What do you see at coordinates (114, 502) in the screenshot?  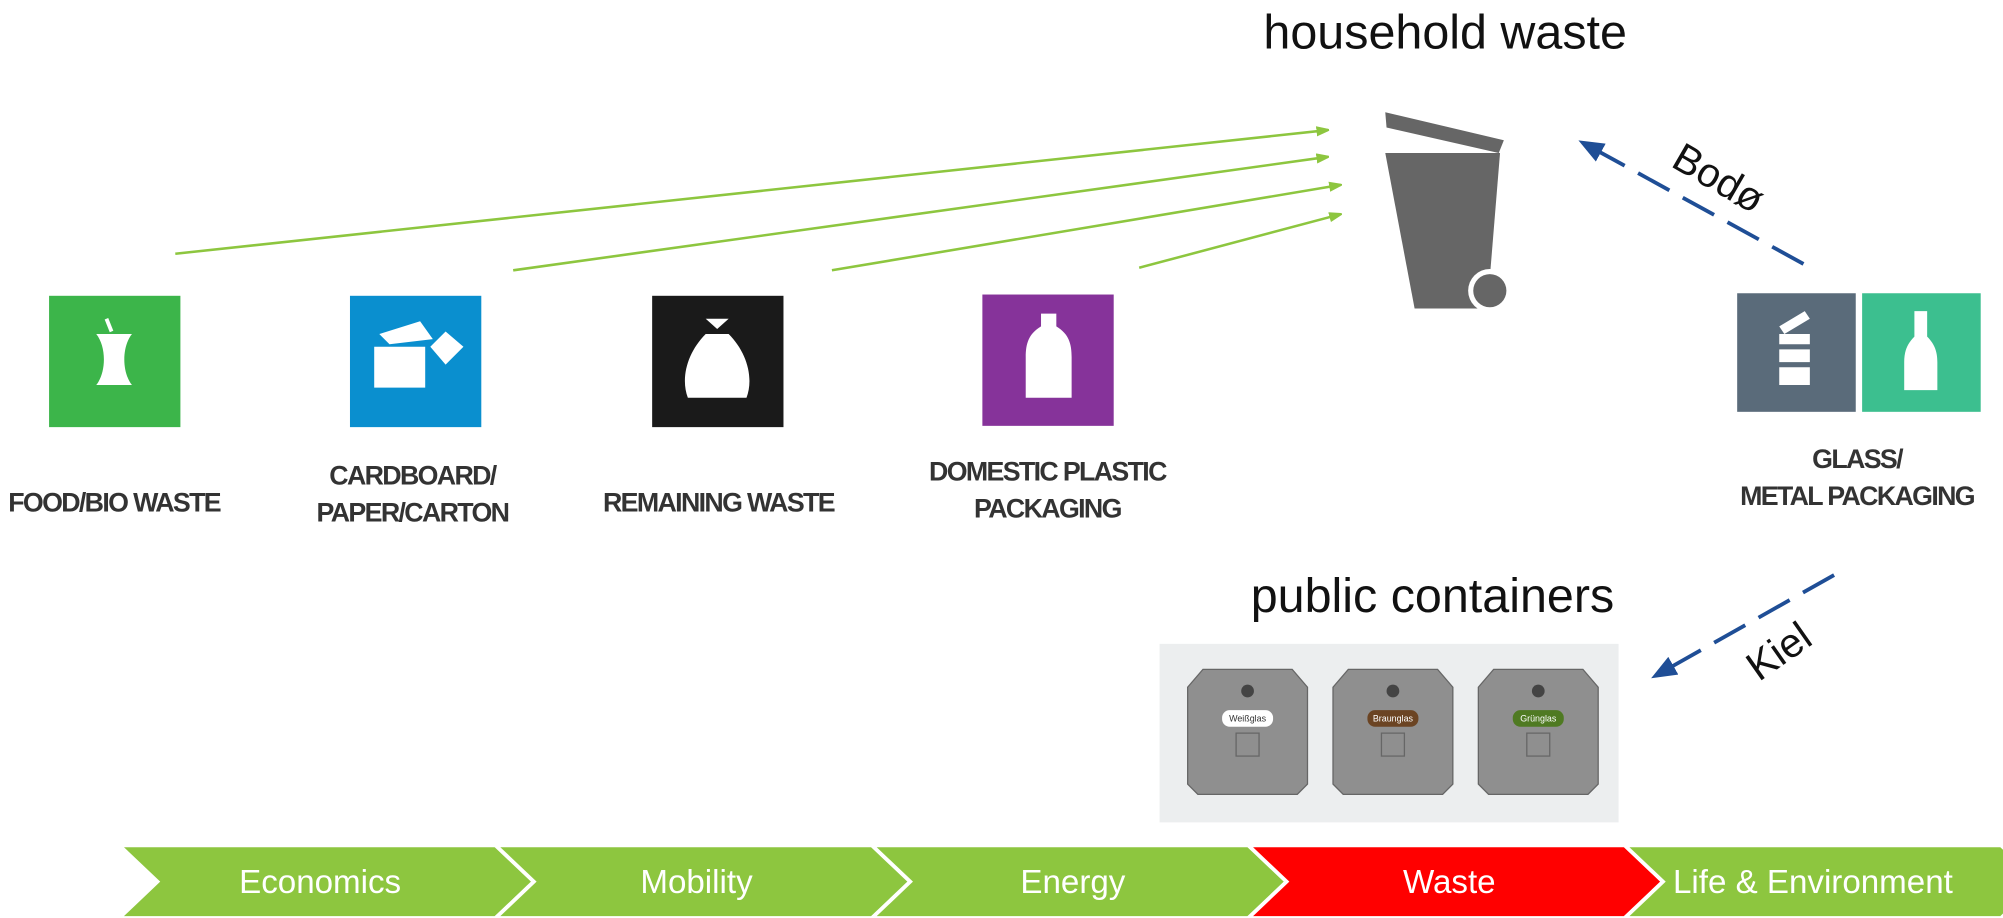 I see `category-label: FOOD/BIO WASTE` at bounding box center [114, 502].